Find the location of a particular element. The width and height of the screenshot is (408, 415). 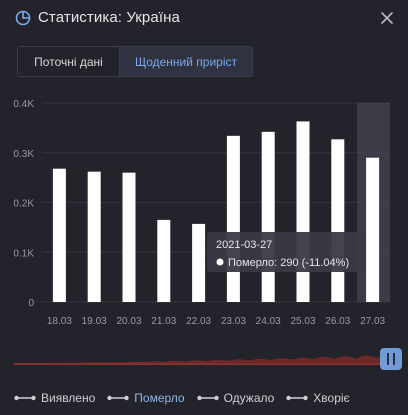

x-tick-label: 22.03 is located at coordinates (198, 321).